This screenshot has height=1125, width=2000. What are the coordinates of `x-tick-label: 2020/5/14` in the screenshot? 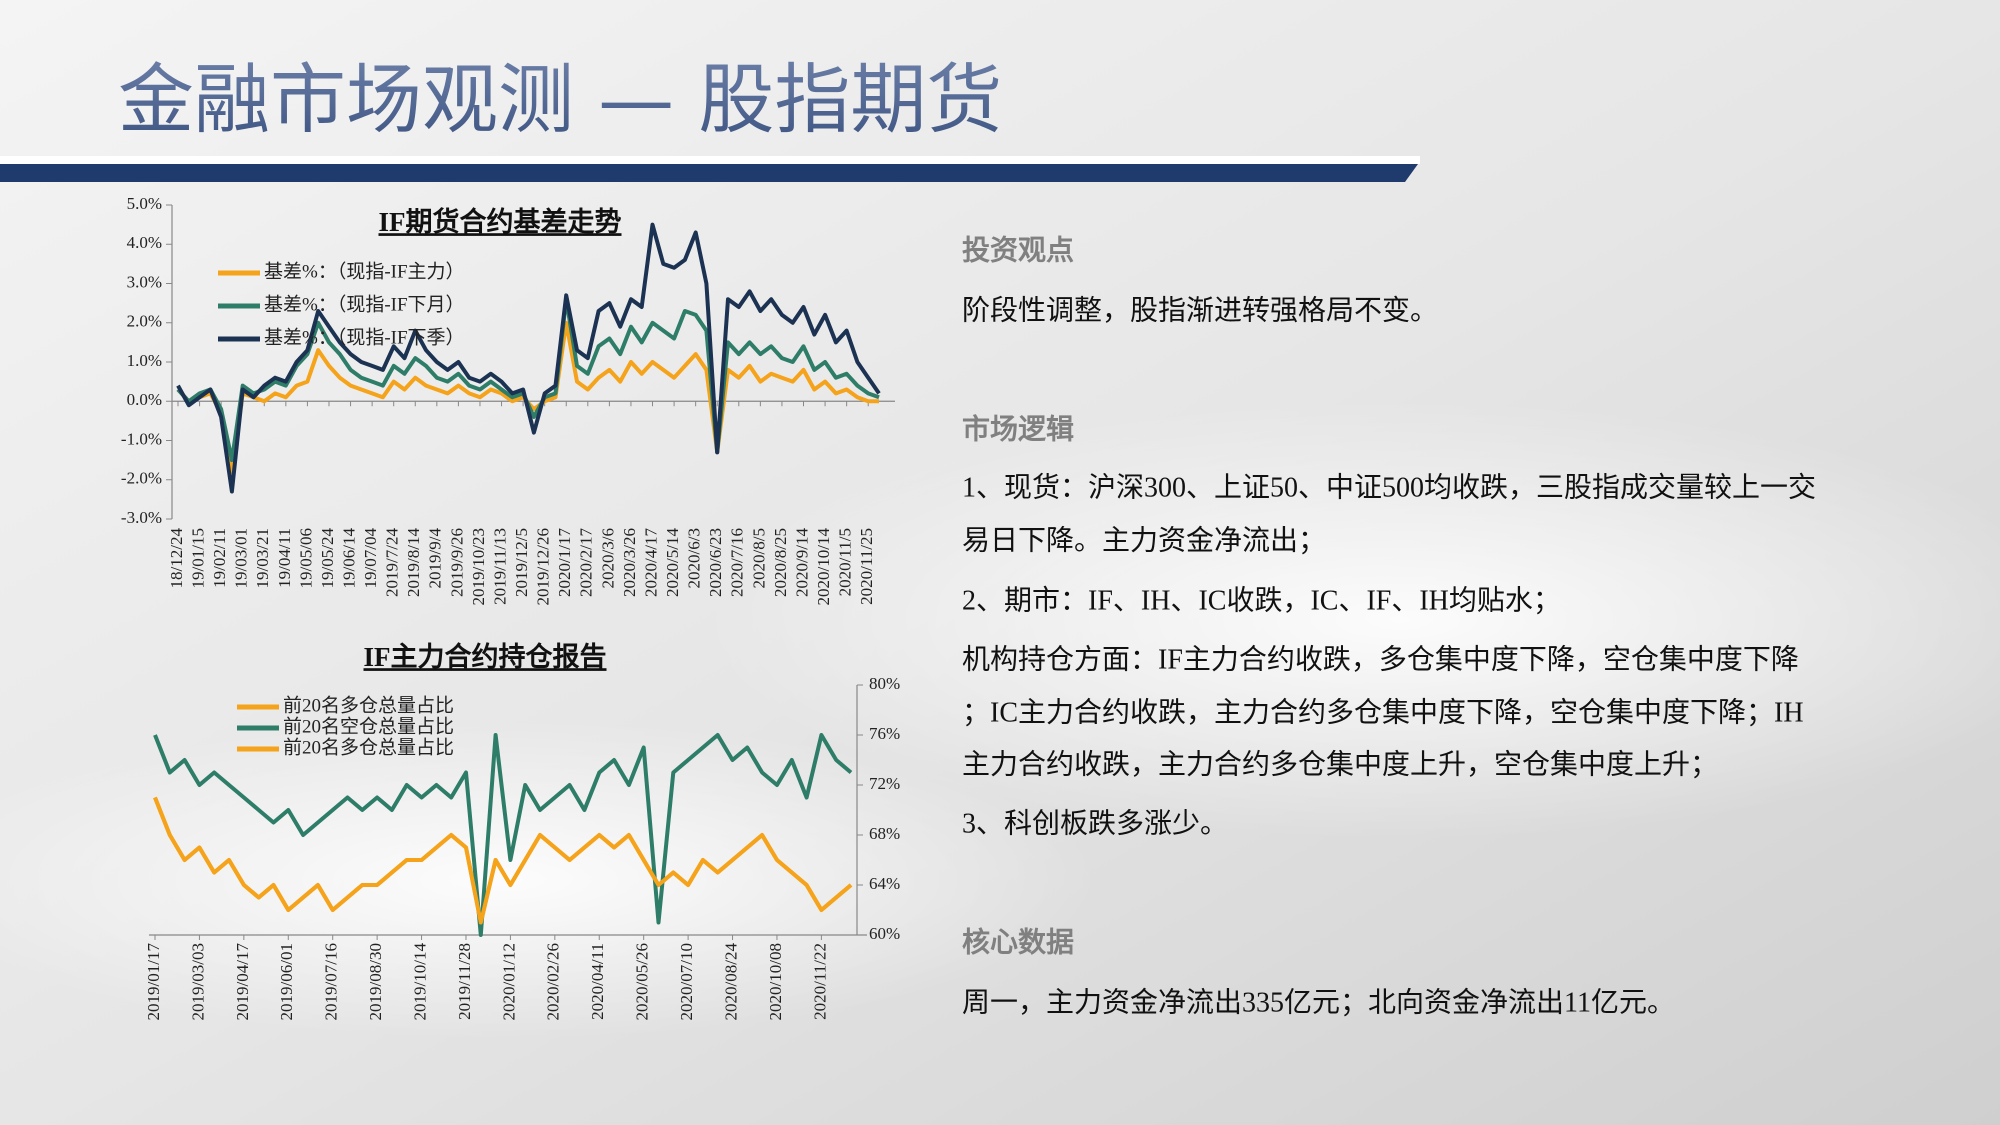 It's located at (672, 562).